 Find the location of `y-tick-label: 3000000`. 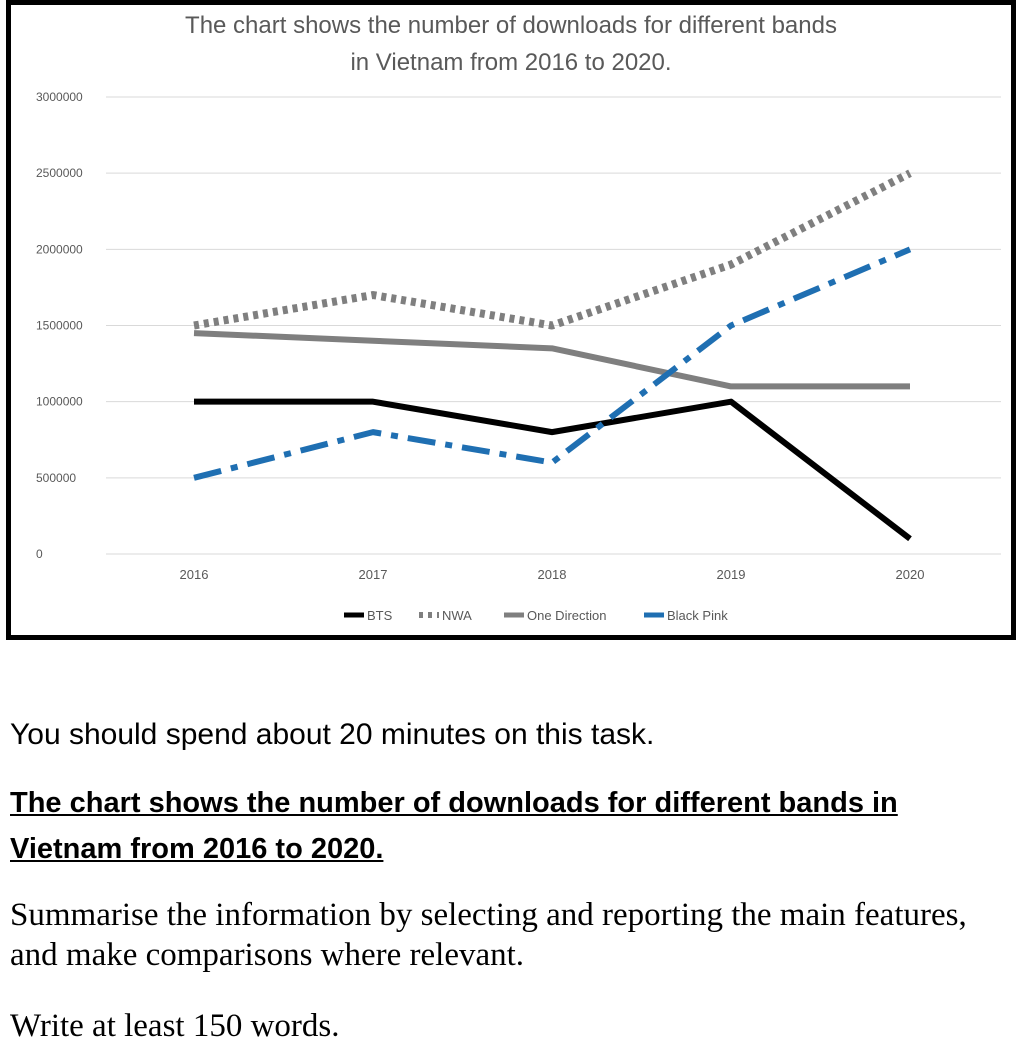

y-tick-label: 3000000 is located at coordinates (59, 97).